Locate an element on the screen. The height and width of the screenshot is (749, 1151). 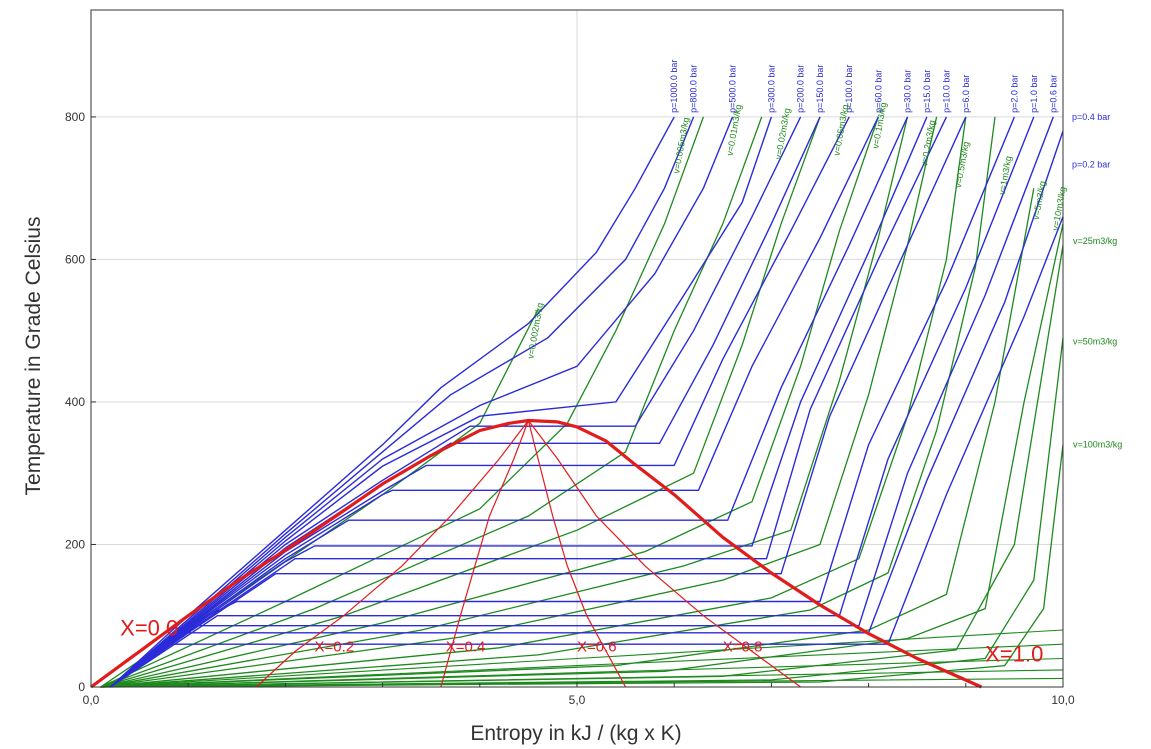
quality-label: X=0.6 is located at coordinates (597, 646).